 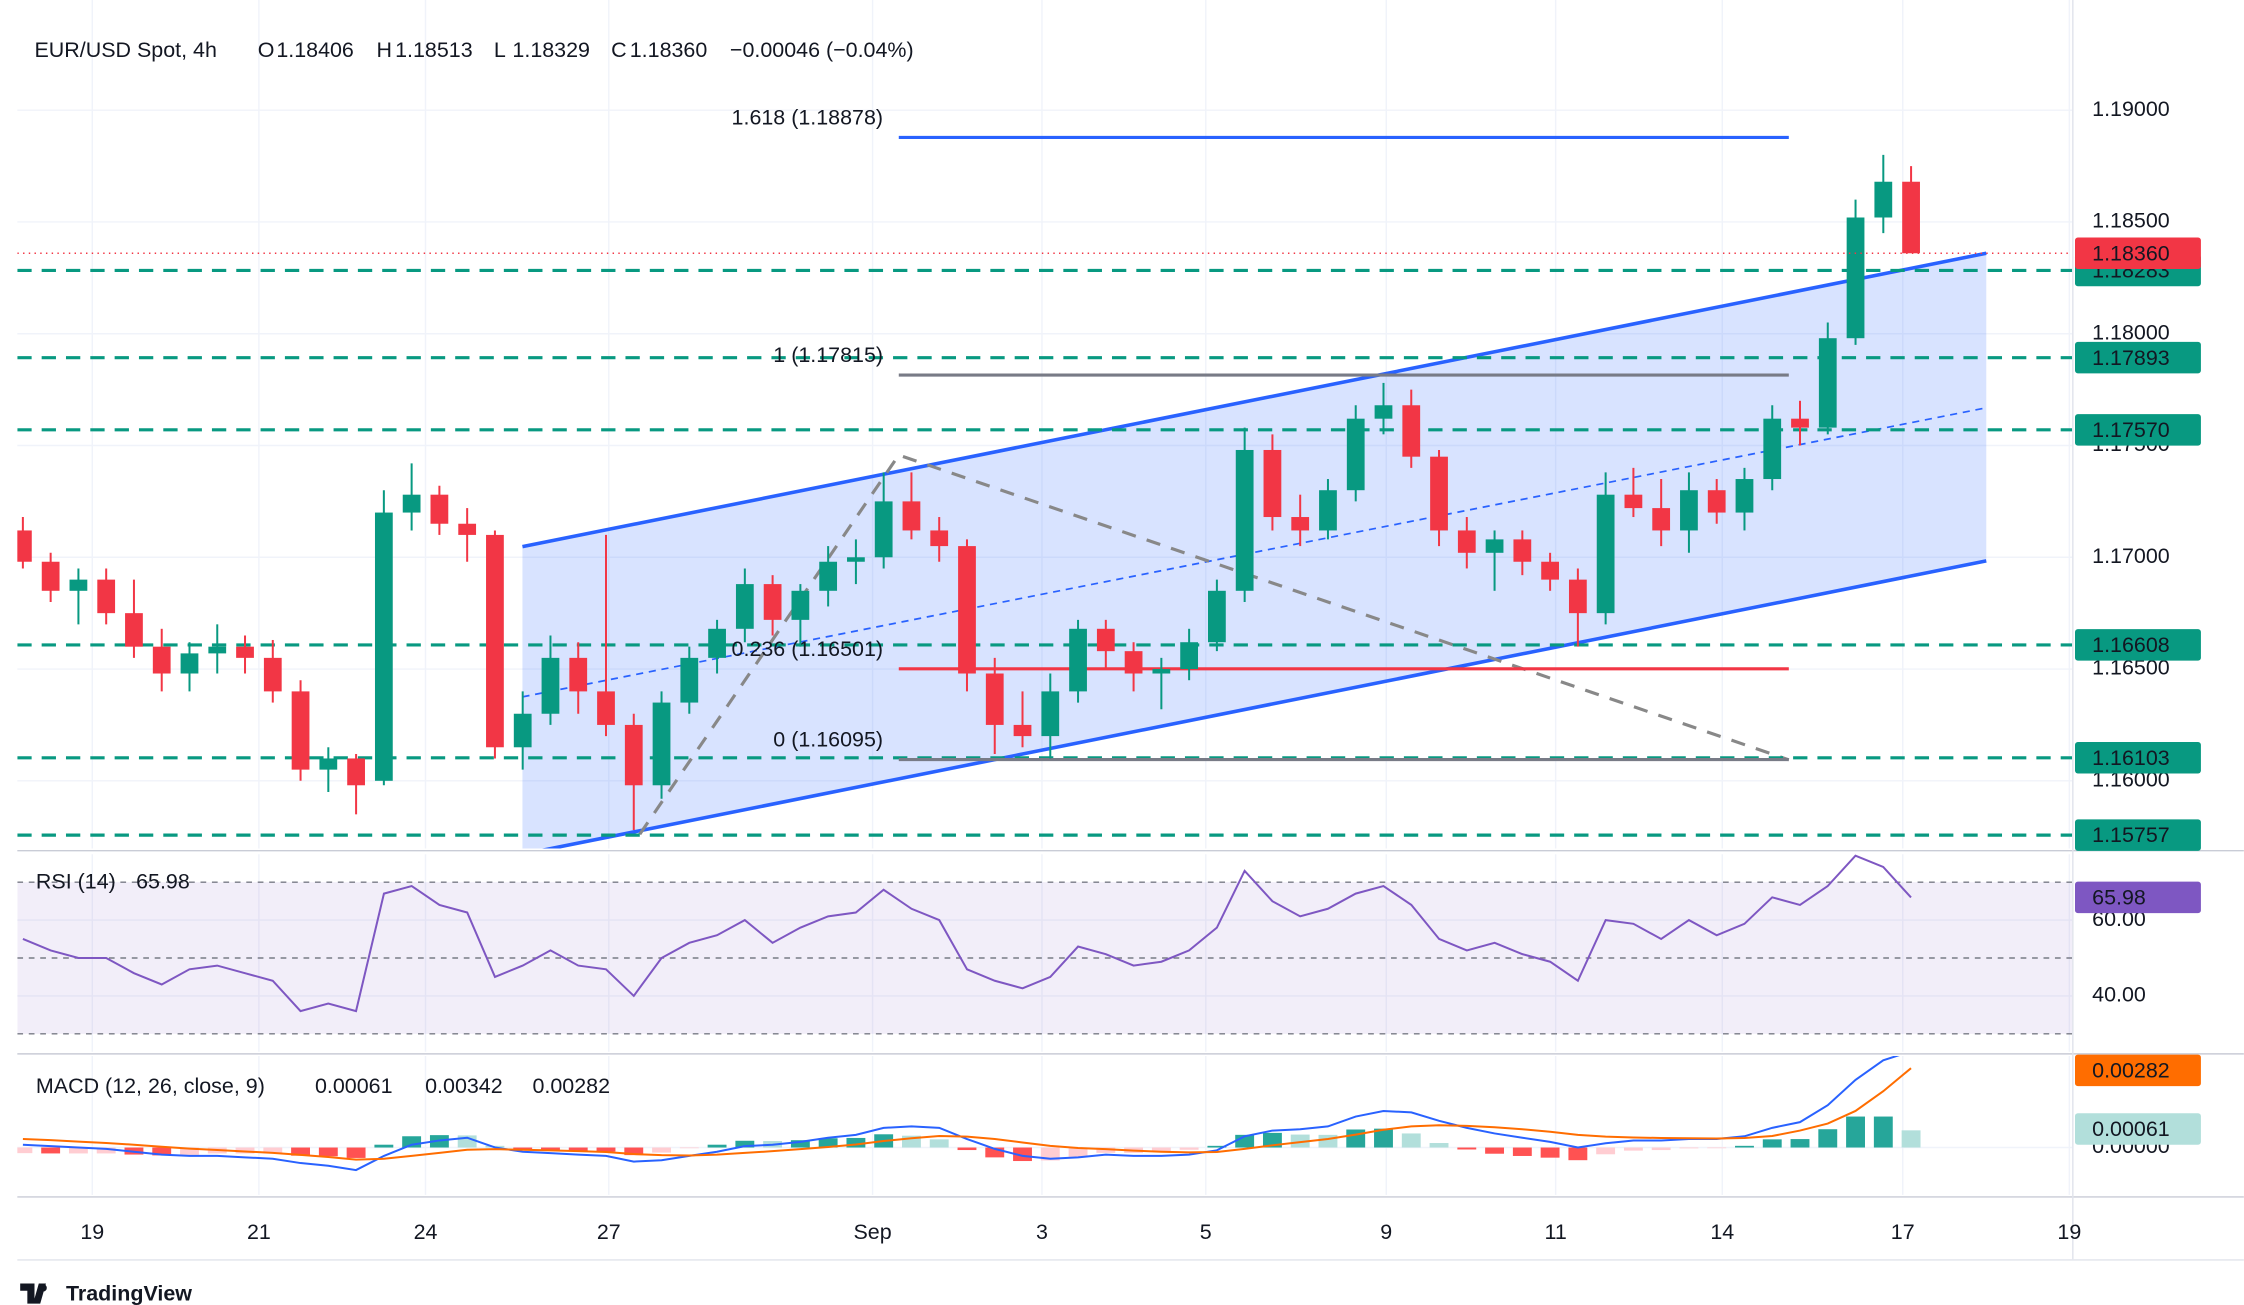 I want to click on x-tick-label: 24, so click(x=426, y=1232).